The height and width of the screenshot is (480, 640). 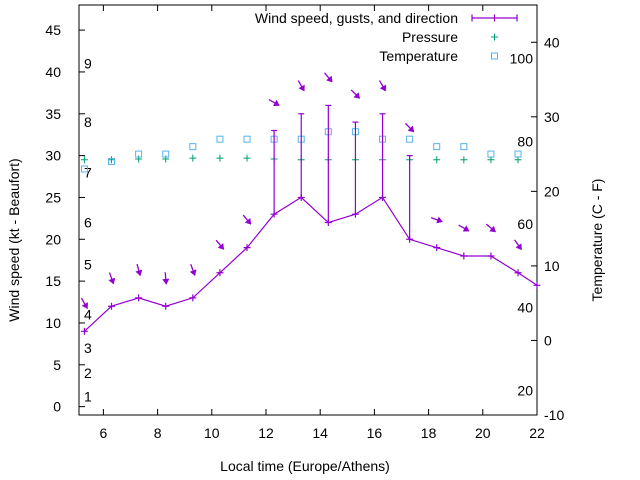 What do you see at coordinates (418, 56) in the screenshot?
I see `legend-label-temperature: Temperature` at bounding box center [418, 56].